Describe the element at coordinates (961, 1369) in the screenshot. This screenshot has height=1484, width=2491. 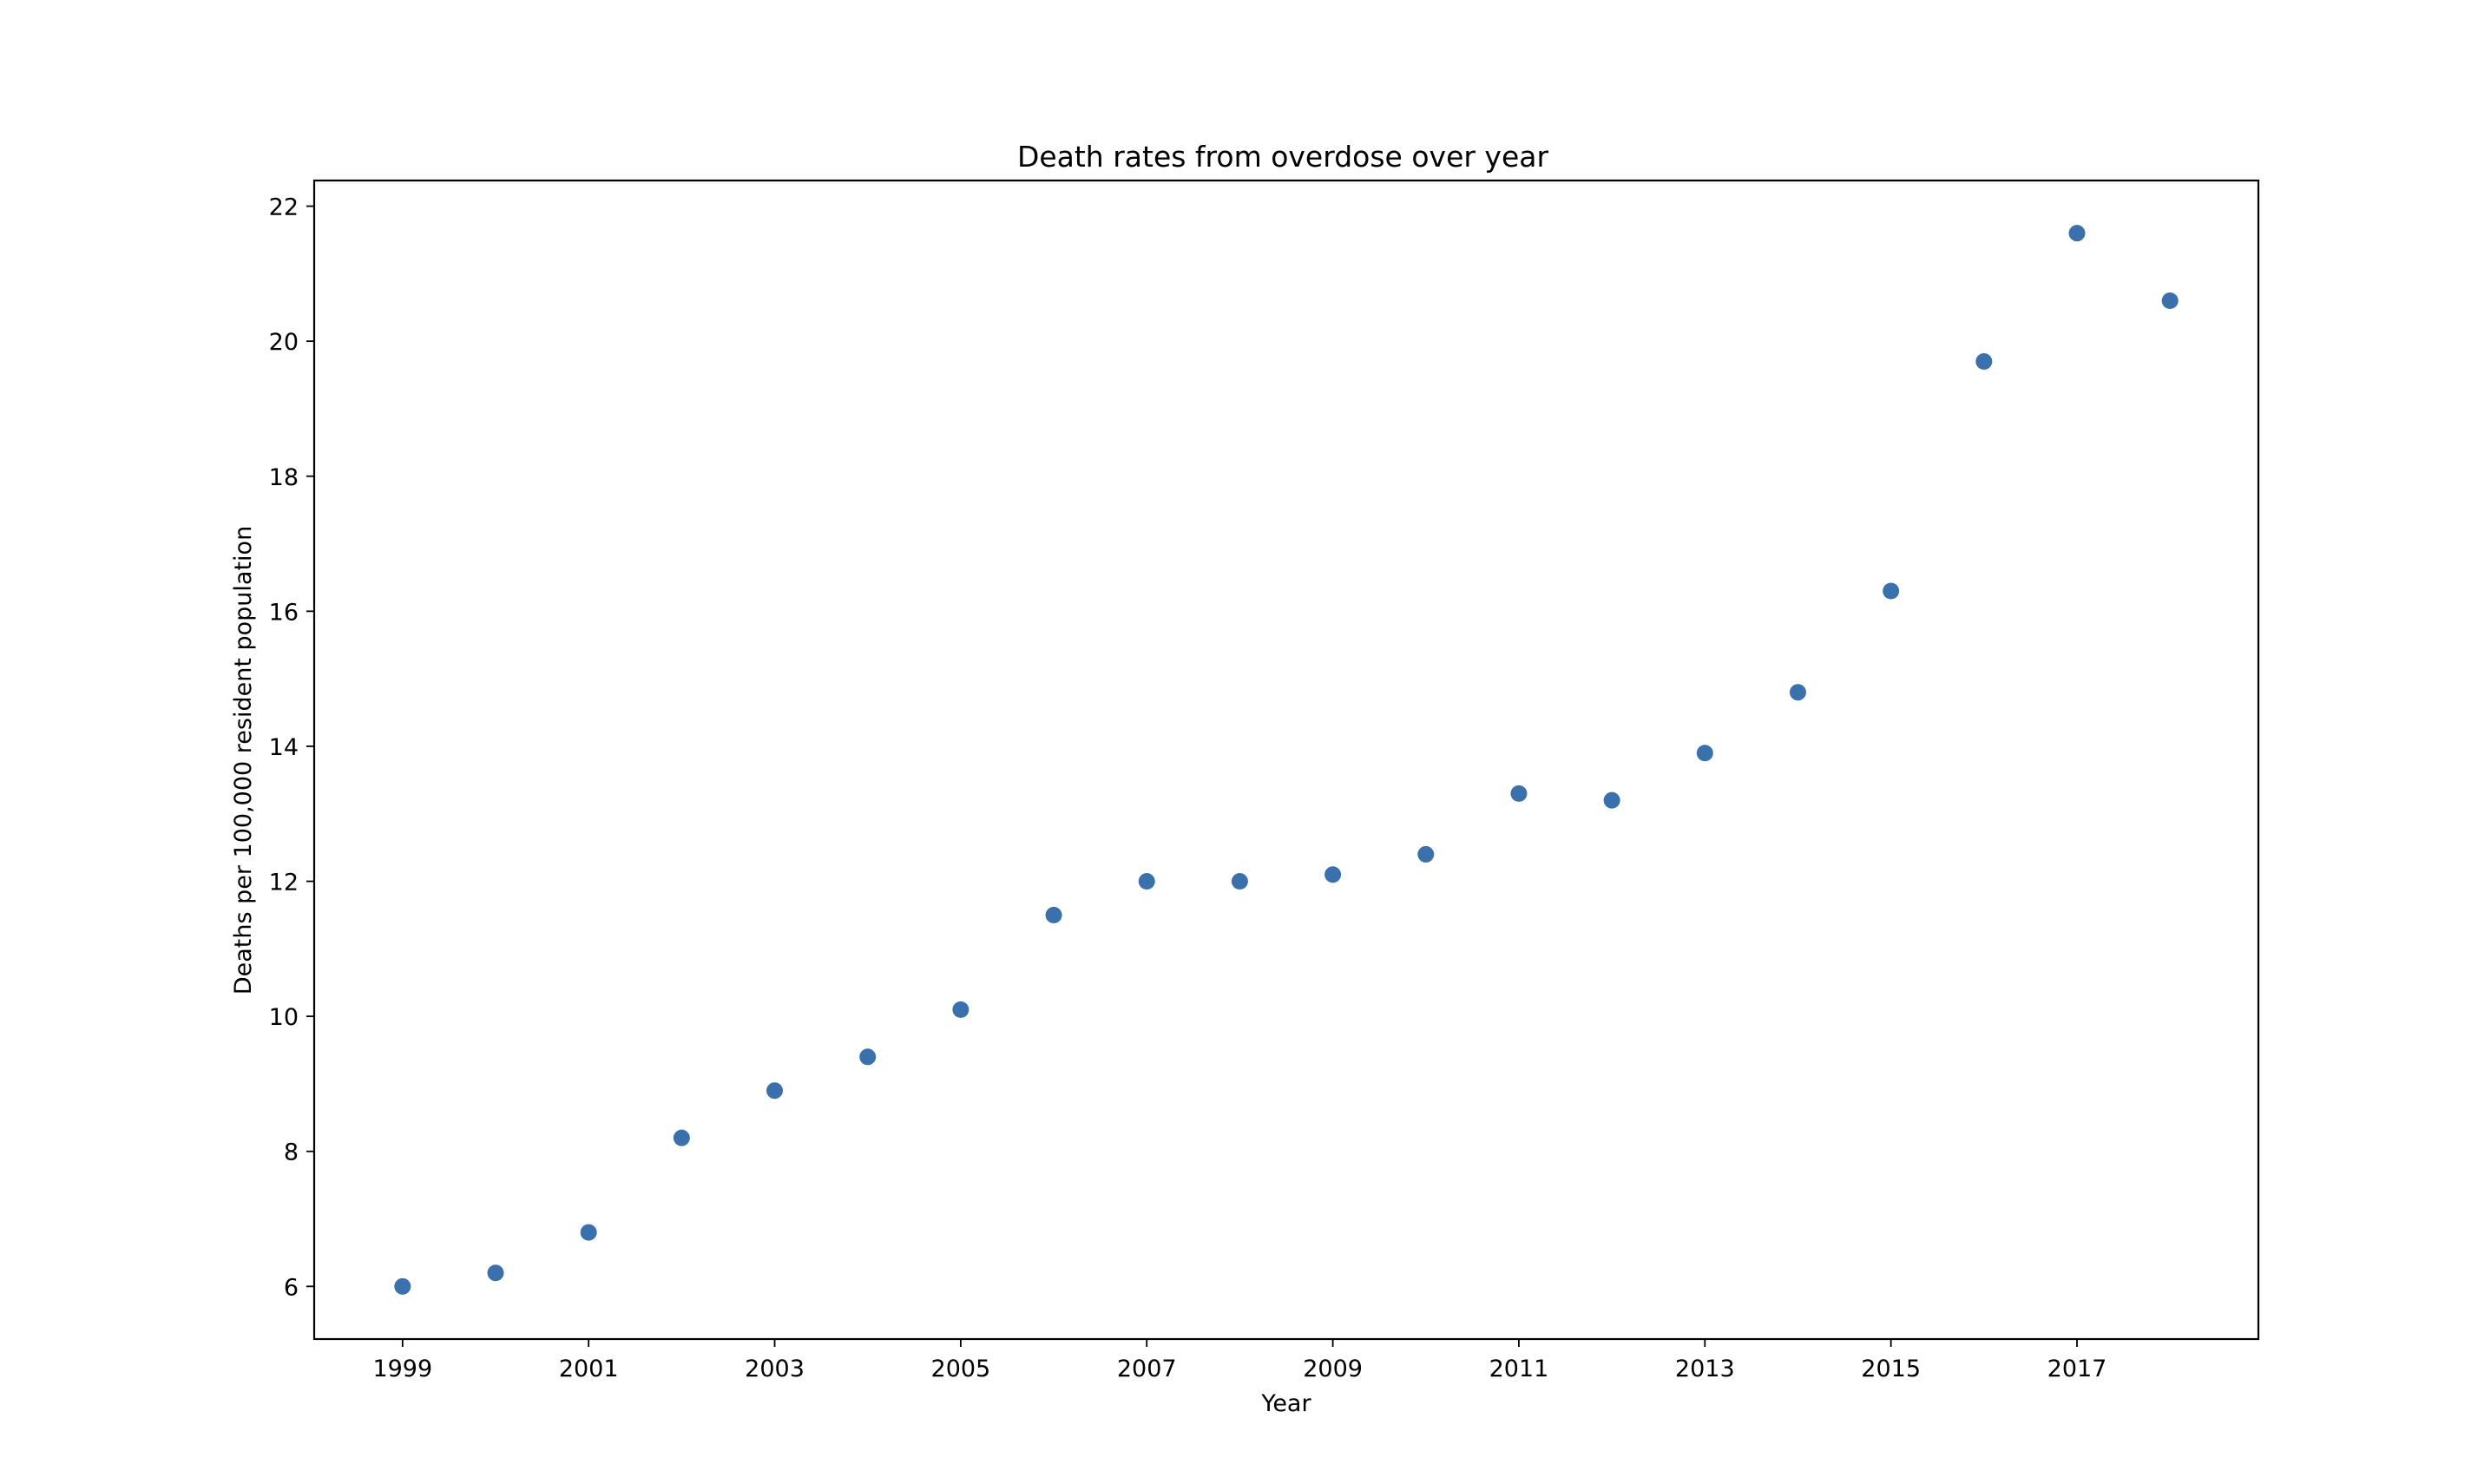
I see `x-tick-label: 2005` at that location.